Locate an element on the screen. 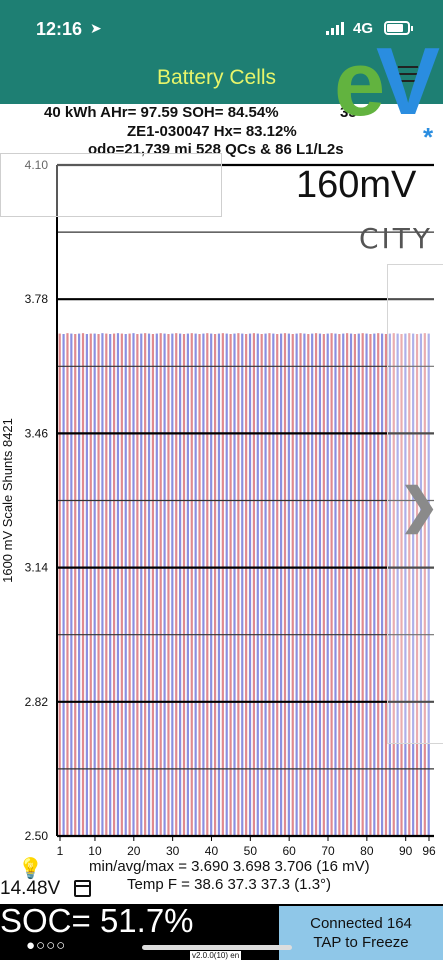  y-tick-label: 3.46 is located at coordinates (37, 433).